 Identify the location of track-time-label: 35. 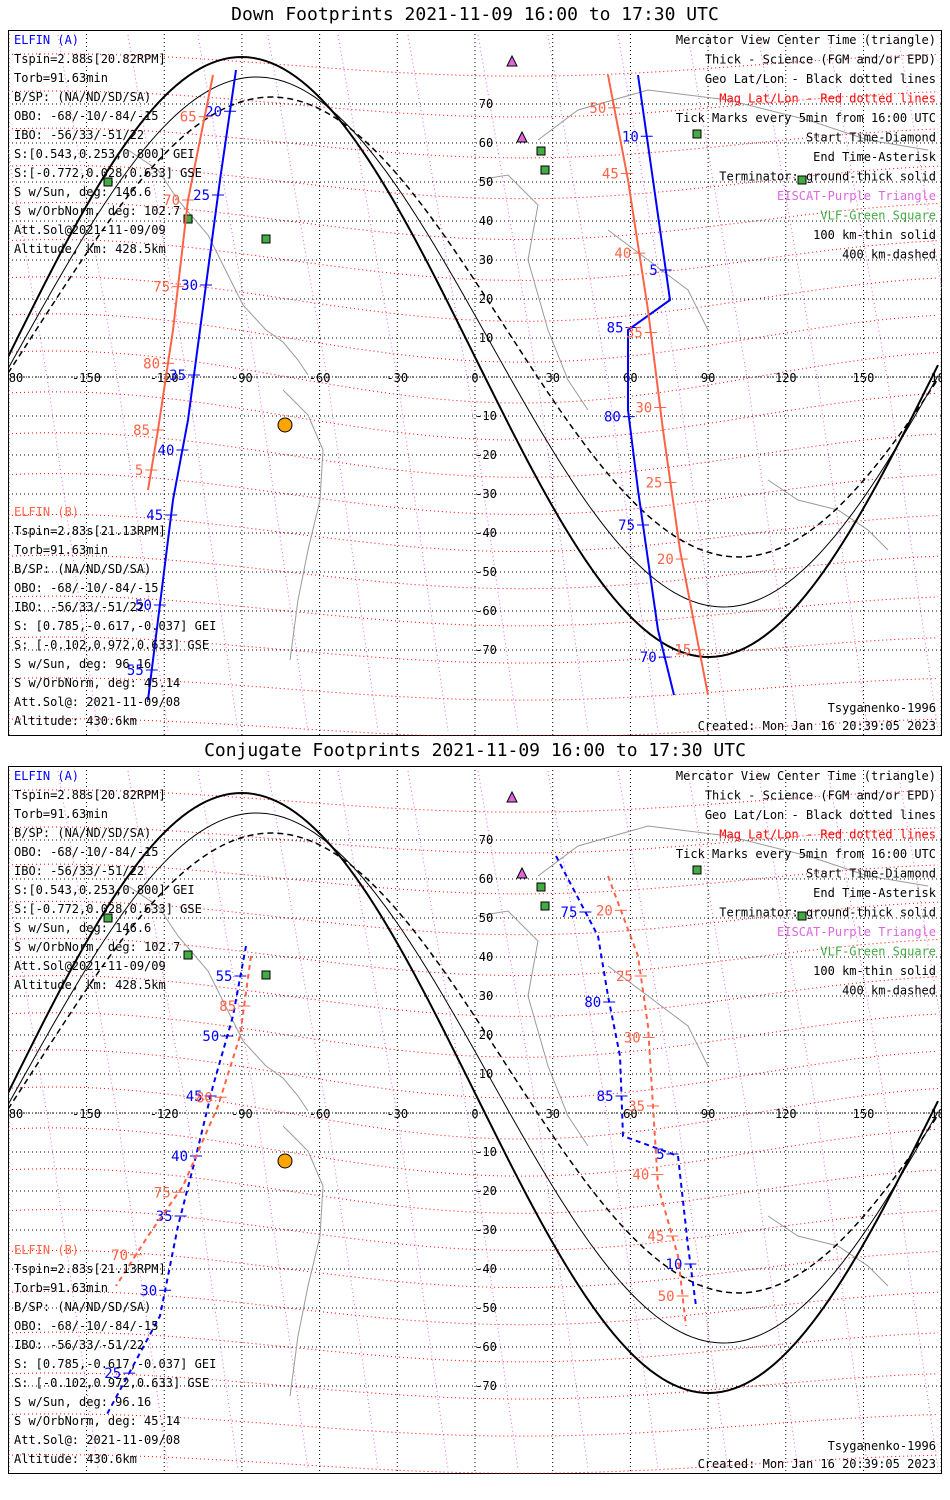
(164, 1217).